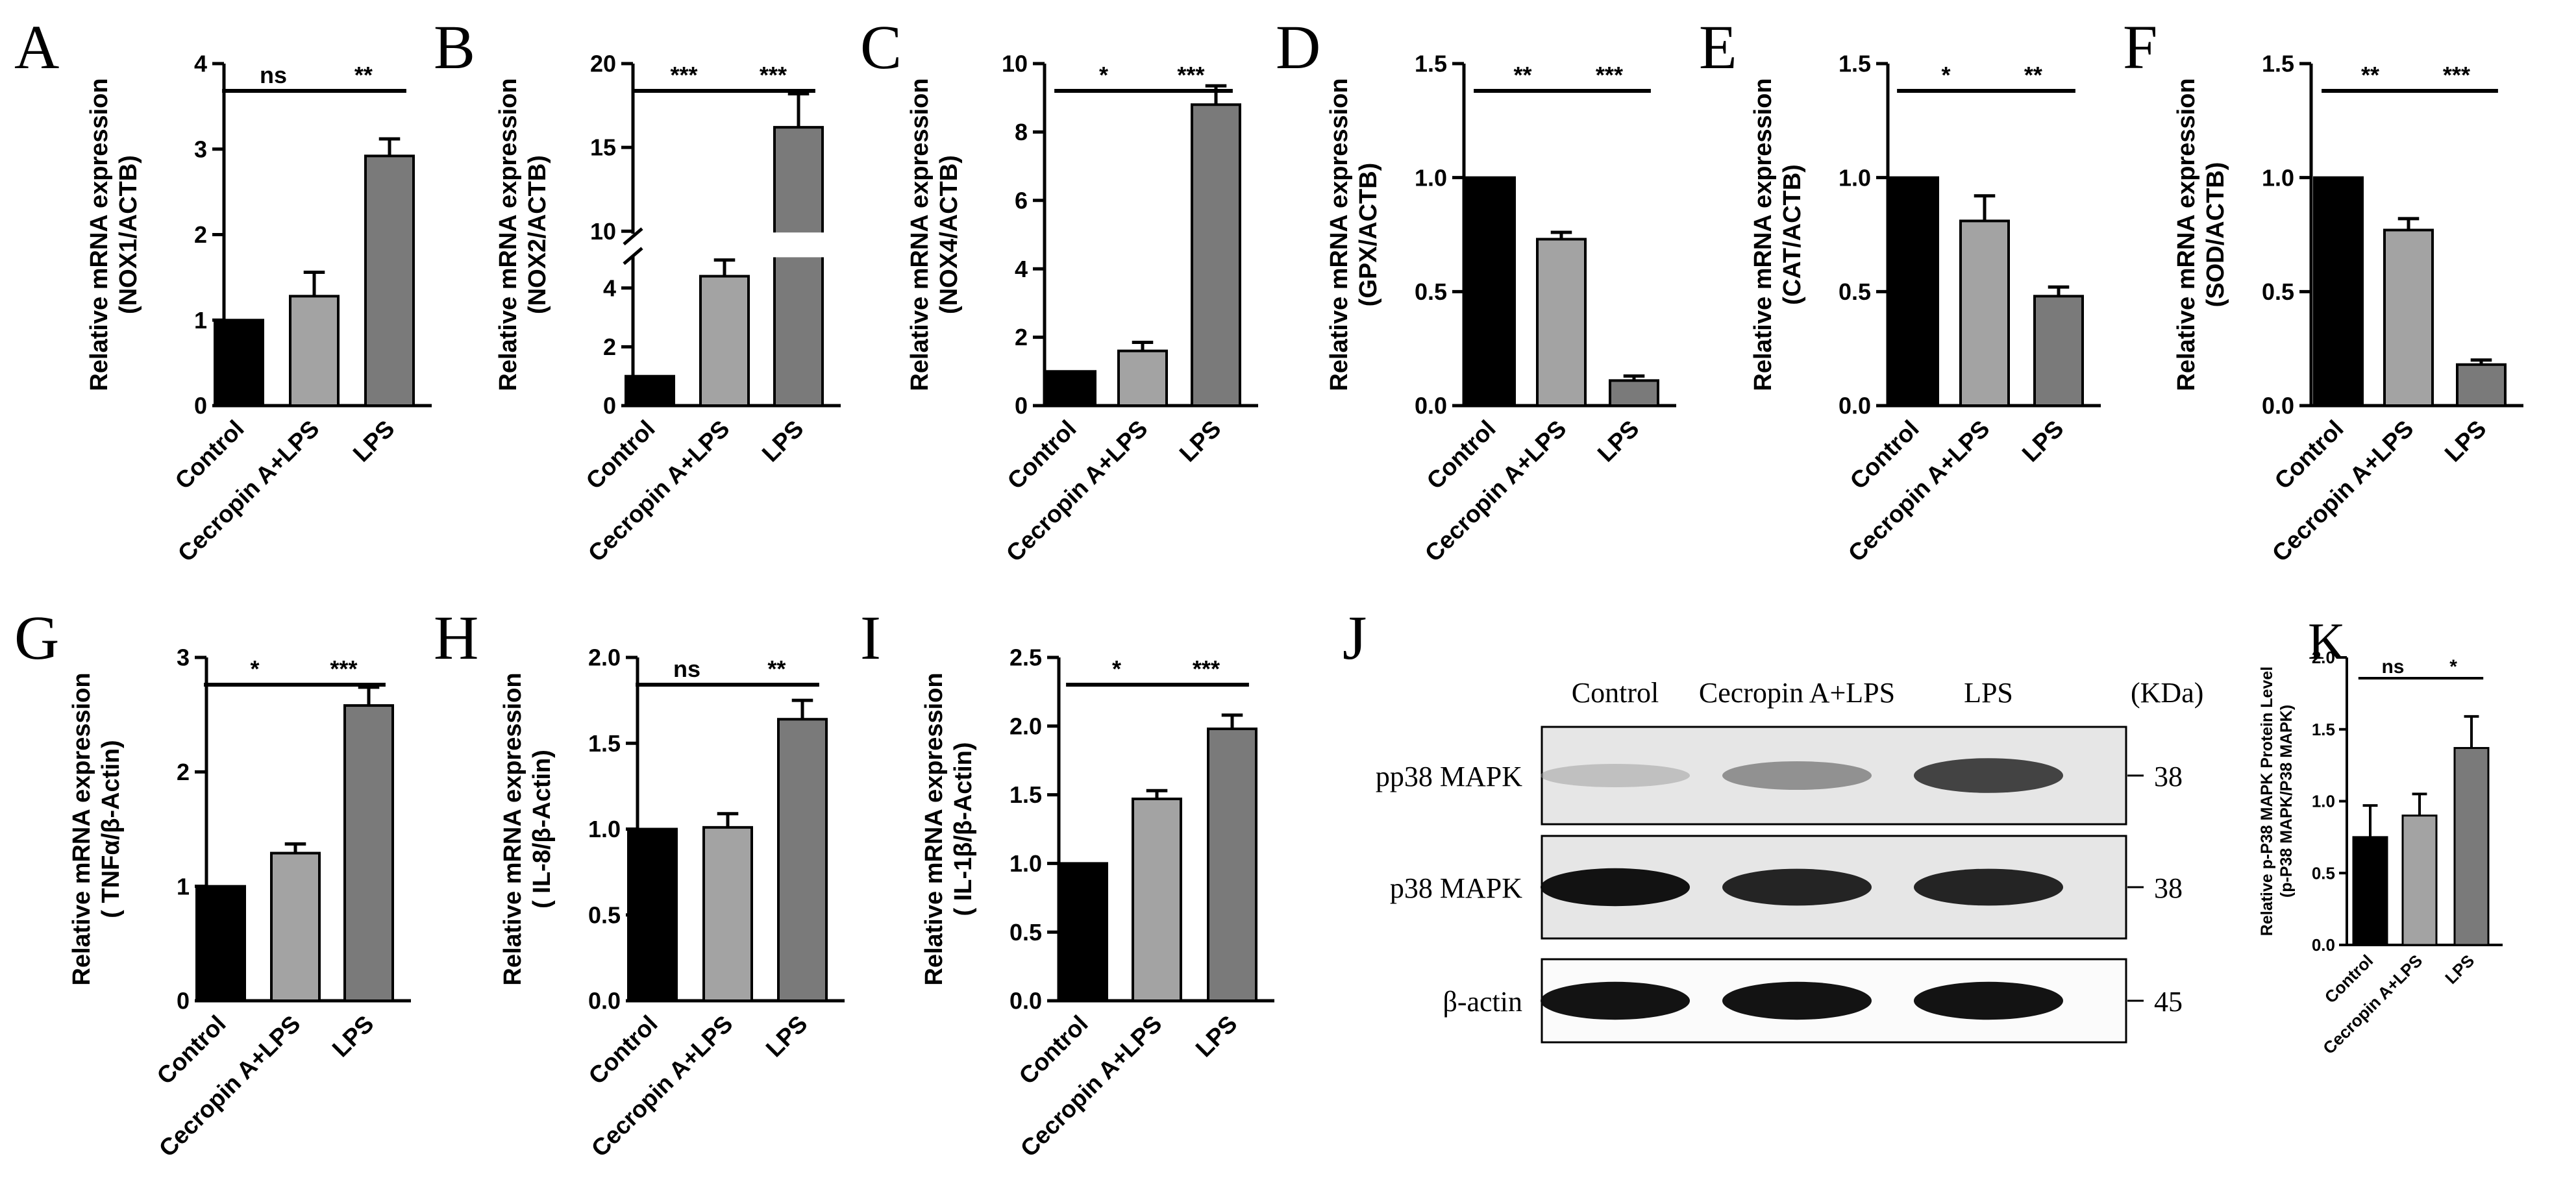  I want to click on y-tick-label-c: 2, so click(1021, 337).